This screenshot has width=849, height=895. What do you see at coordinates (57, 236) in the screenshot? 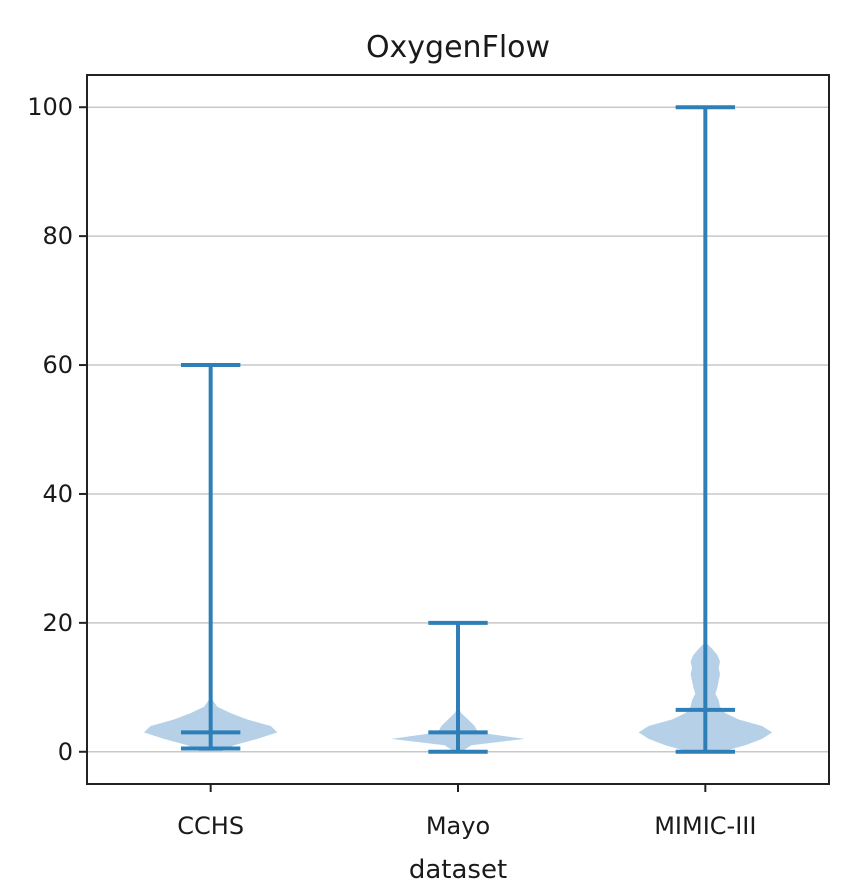
I see `y-tick-label: 80` at bounding box center [57, 236].